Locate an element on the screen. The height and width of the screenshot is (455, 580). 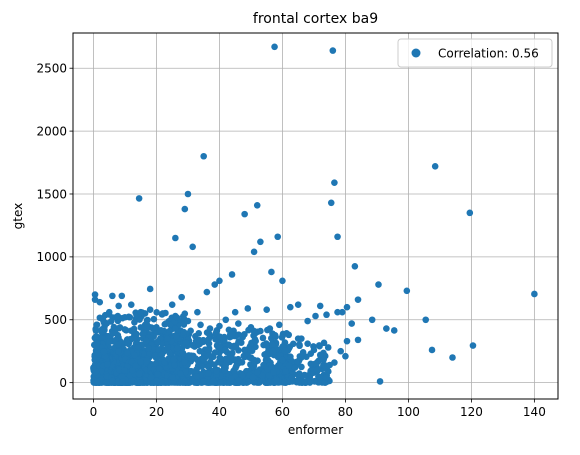
x-tick-label: 0 is located at coordinates (94, 412).